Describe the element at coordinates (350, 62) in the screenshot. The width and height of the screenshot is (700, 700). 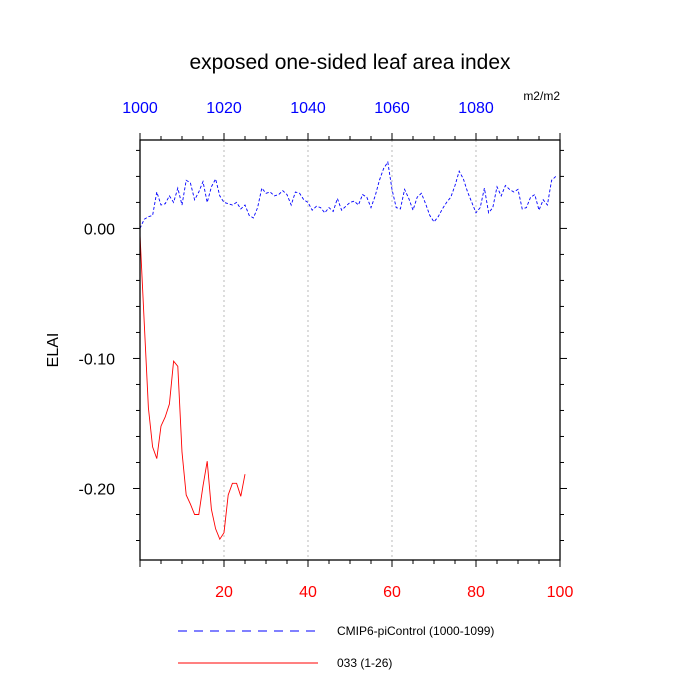
I see `chart-title: exposed one-sided leaf area index` at that location.